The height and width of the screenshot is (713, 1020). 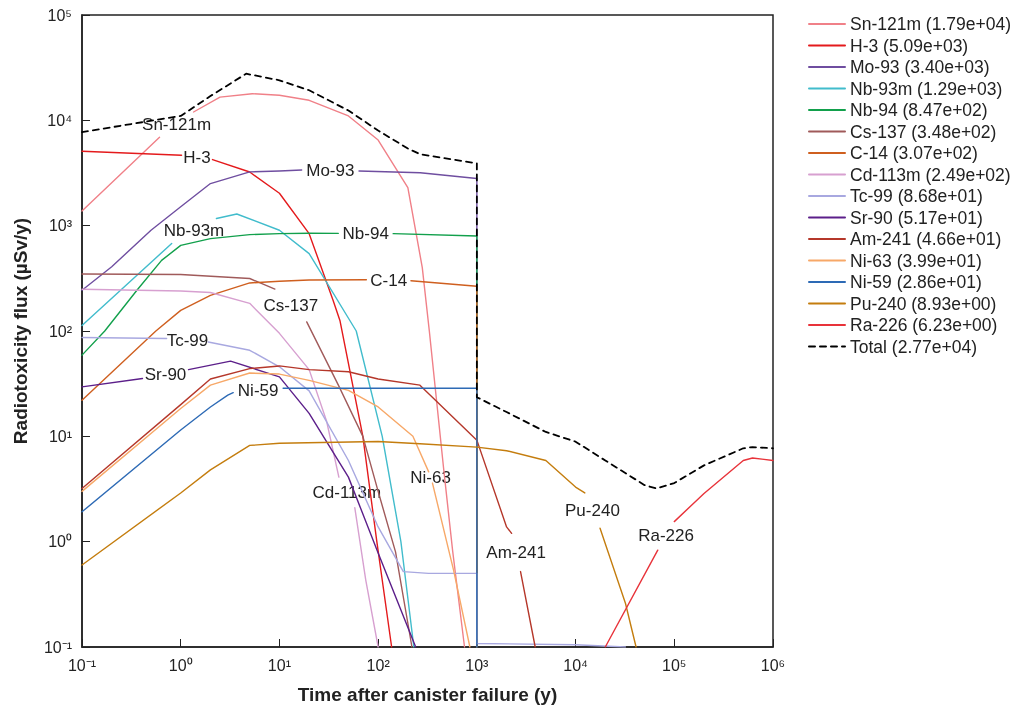 I want to click on legend-label: Total (2.77e+04), so click(x=913, y=346).